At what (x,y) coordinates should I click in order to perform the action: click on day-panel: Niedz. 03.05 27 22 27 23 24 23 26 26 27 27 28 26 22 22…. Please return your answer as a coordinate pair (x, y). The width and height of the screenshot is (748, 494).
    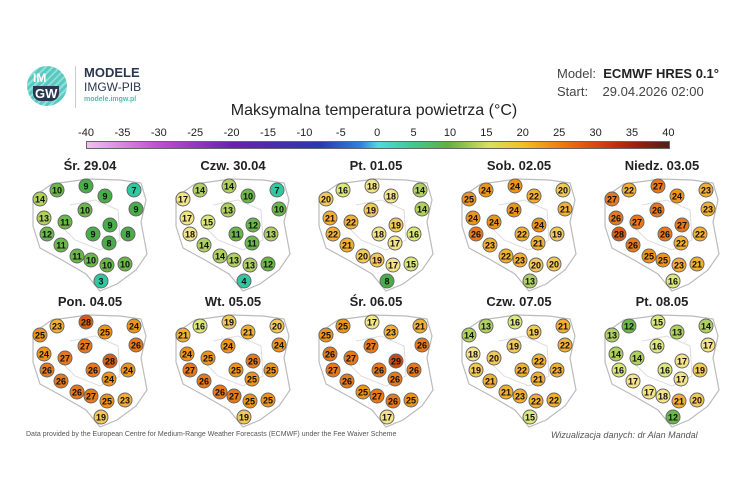
    Looking at the image, I should click on (646, 146).